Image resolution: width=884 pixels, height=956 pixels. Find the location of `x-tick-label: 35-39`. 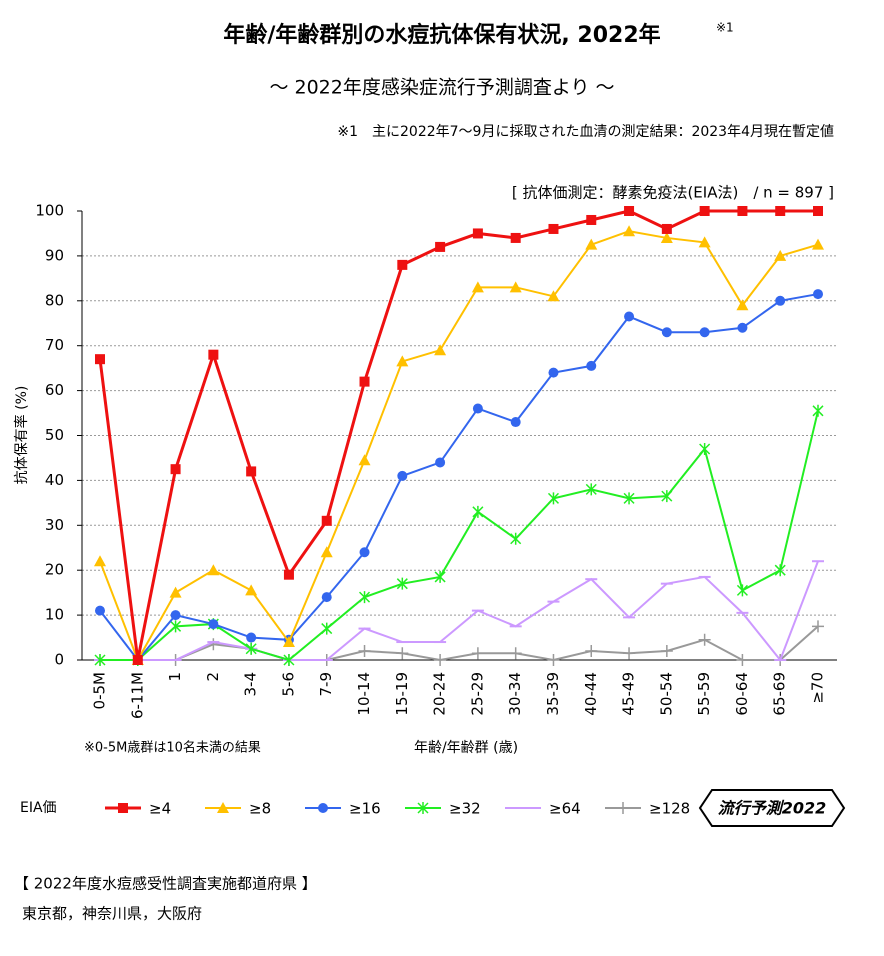

x-tick-label: 35-39 is located at coordinates (553, 694).